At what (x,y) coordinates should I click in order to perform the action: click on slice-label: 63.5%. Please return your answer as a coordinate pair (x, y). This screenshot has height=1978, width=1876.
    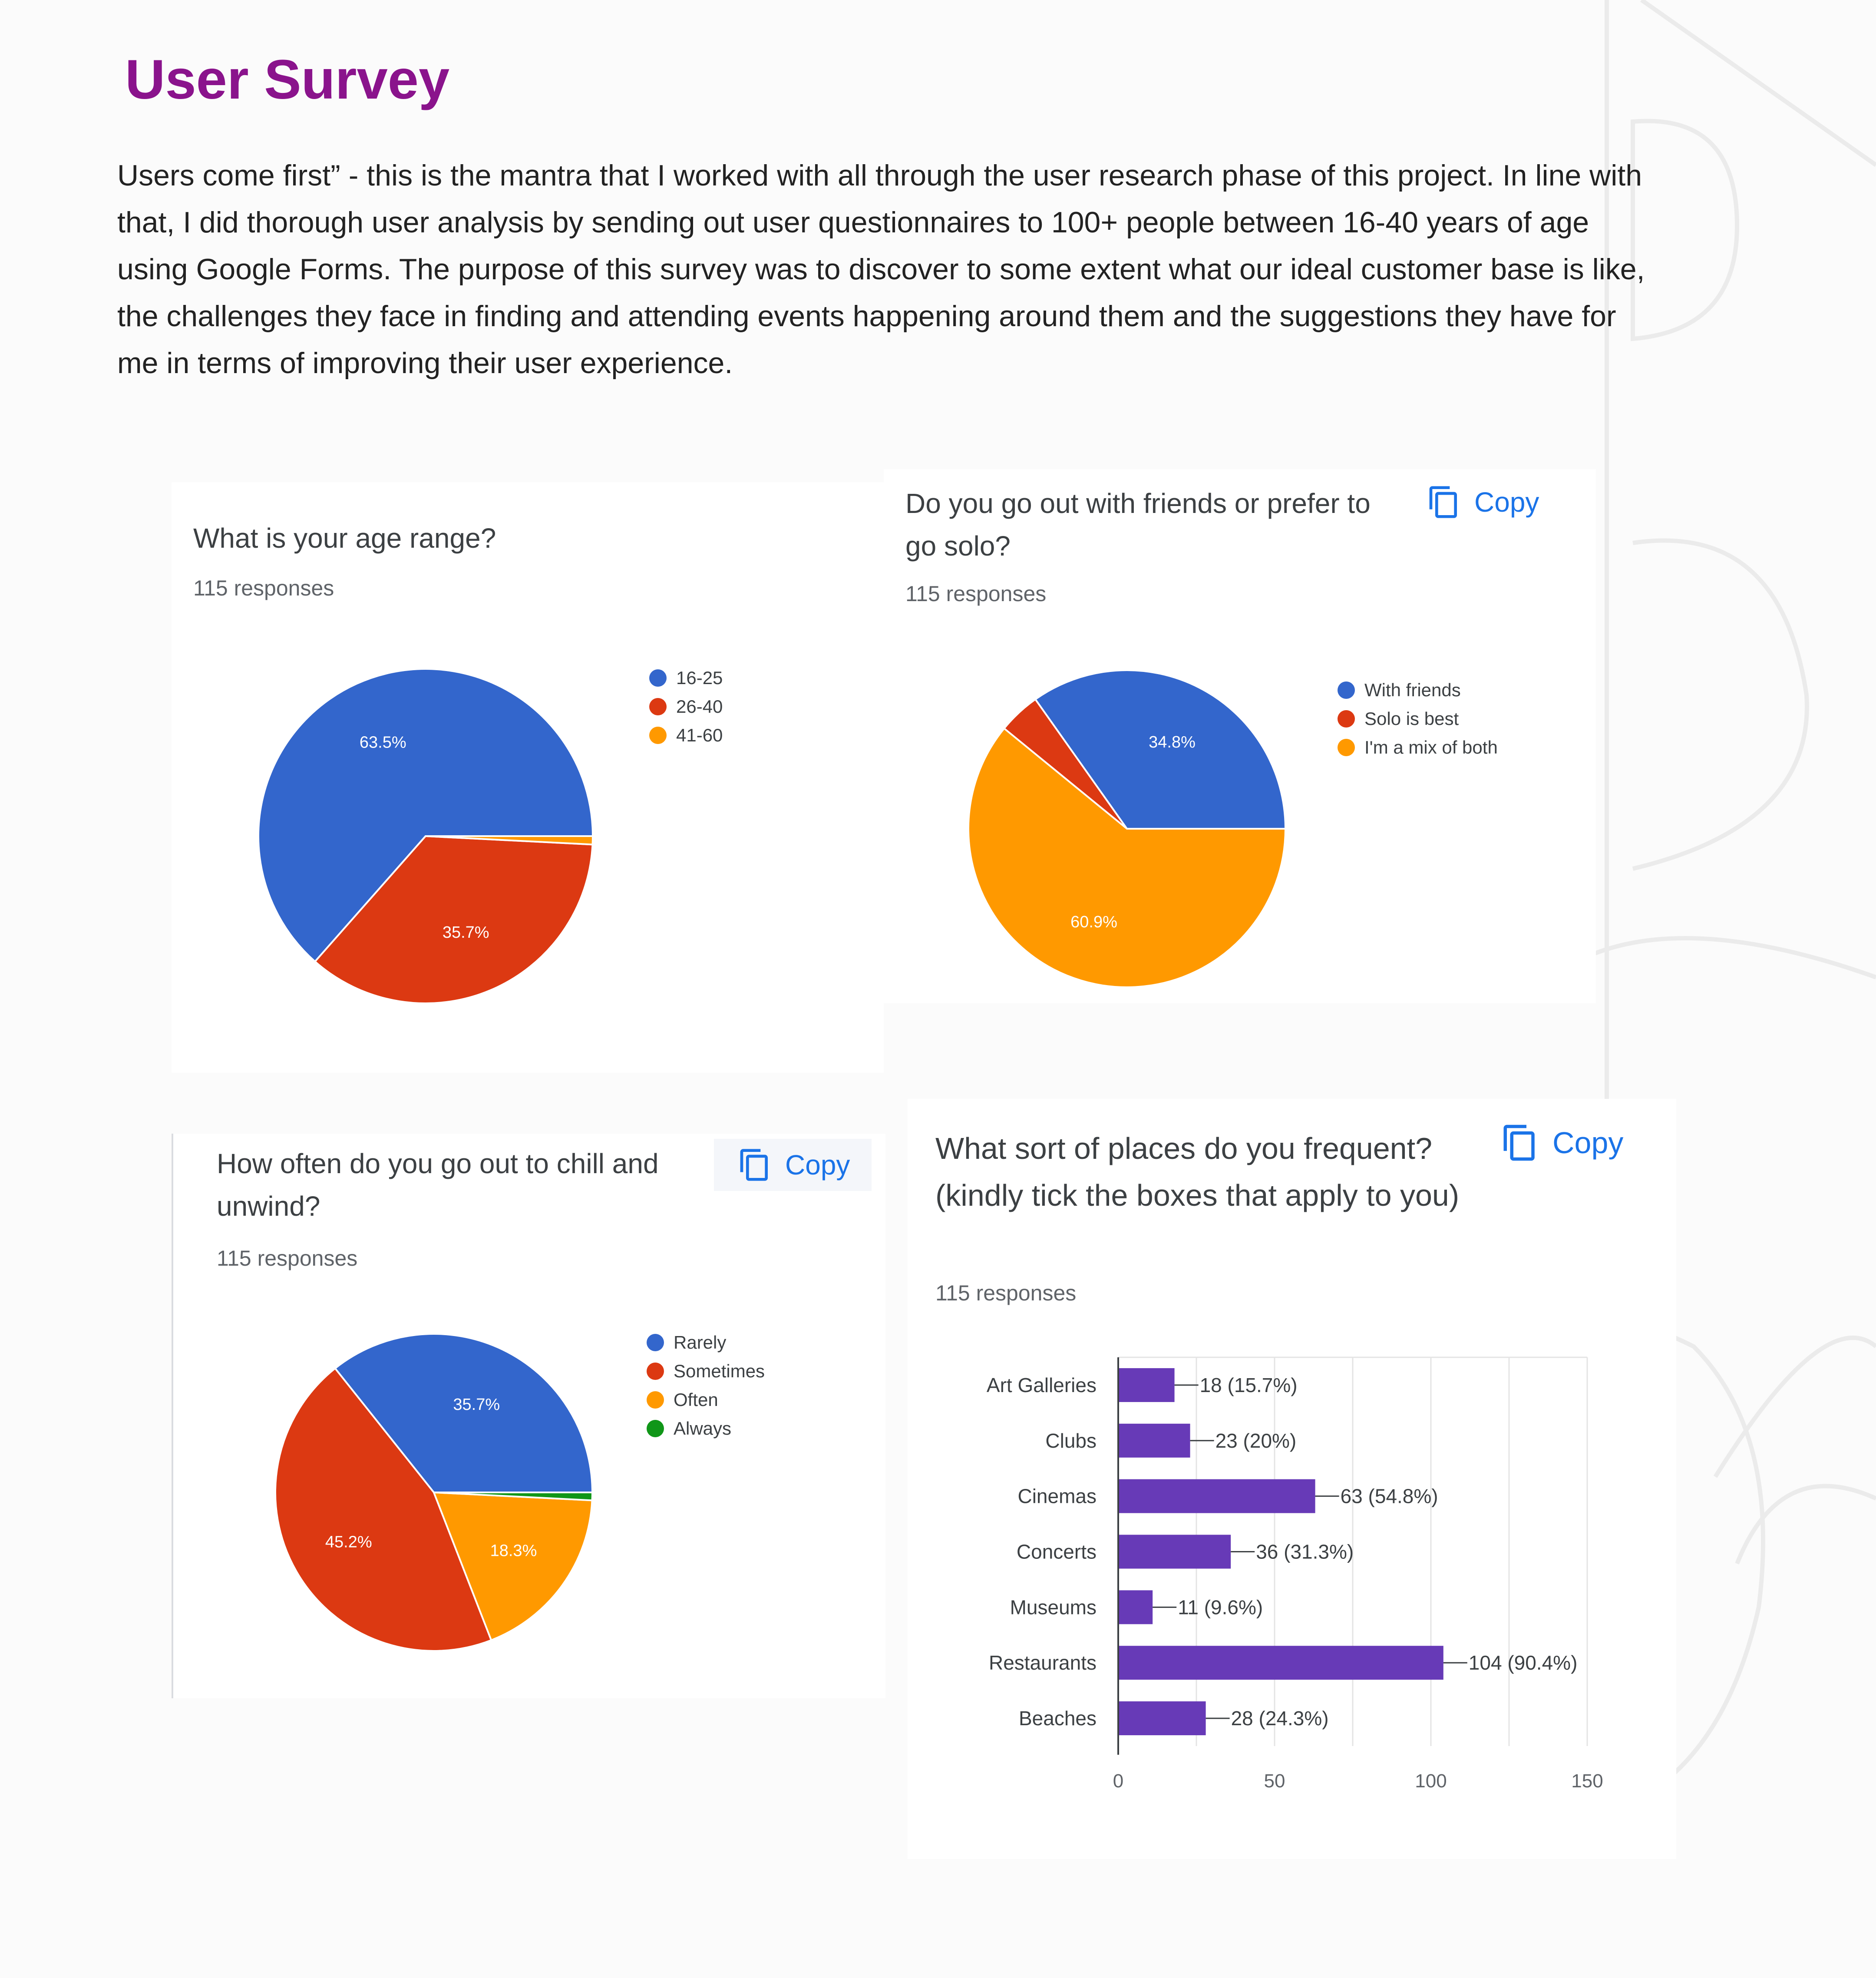
    Looking at the image, I should click on (383, 742).